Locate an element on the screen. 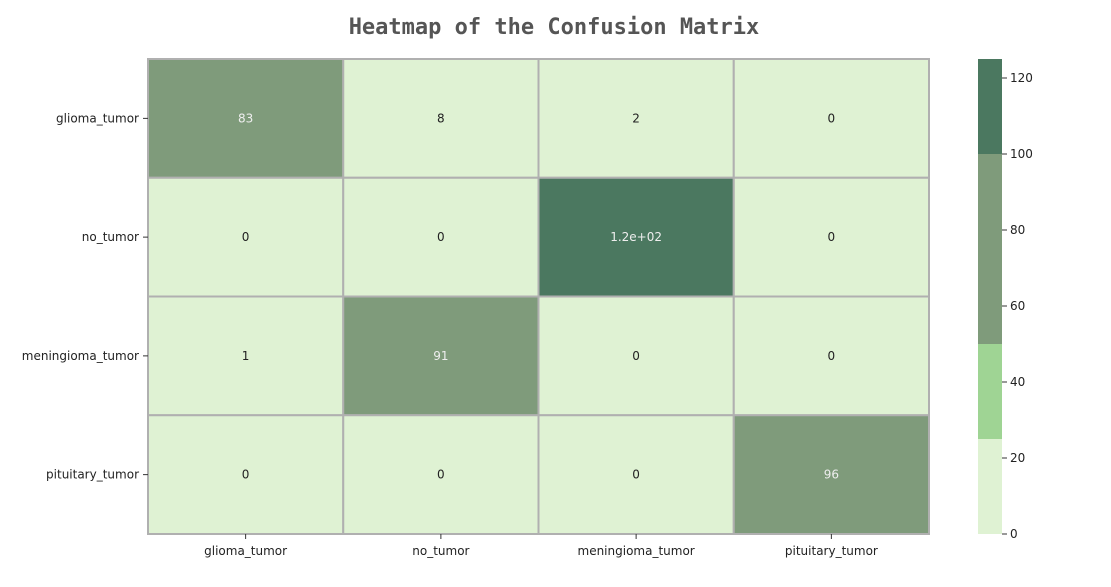  cell-value-label: 96 is located at coordinates (831, 475).